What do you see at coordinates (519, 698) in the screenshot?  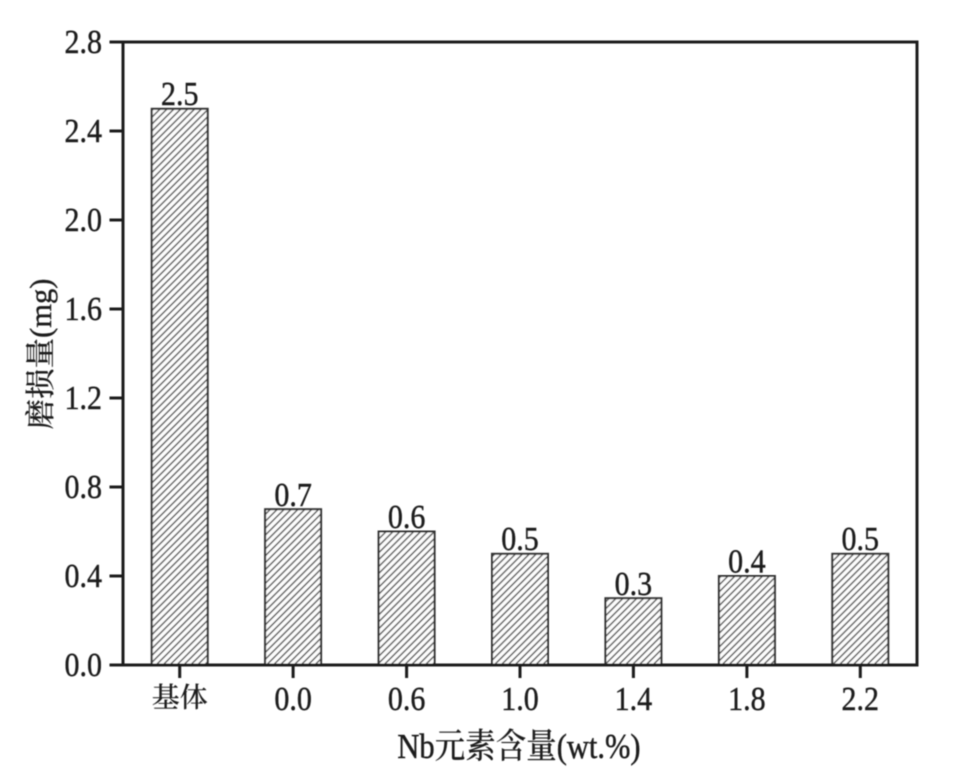 I see `svg-text: 1.0` at bounding box center [519, 698].